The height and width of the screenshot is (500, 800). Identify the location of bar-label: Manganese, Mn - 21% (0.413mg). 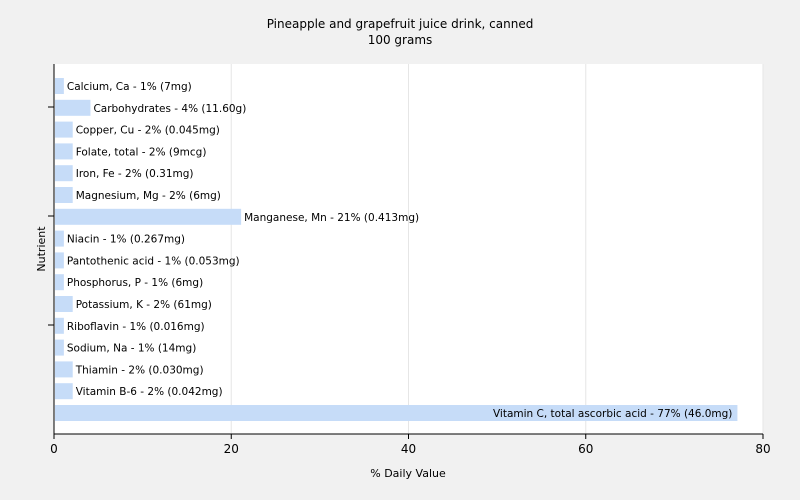
(331, 218).